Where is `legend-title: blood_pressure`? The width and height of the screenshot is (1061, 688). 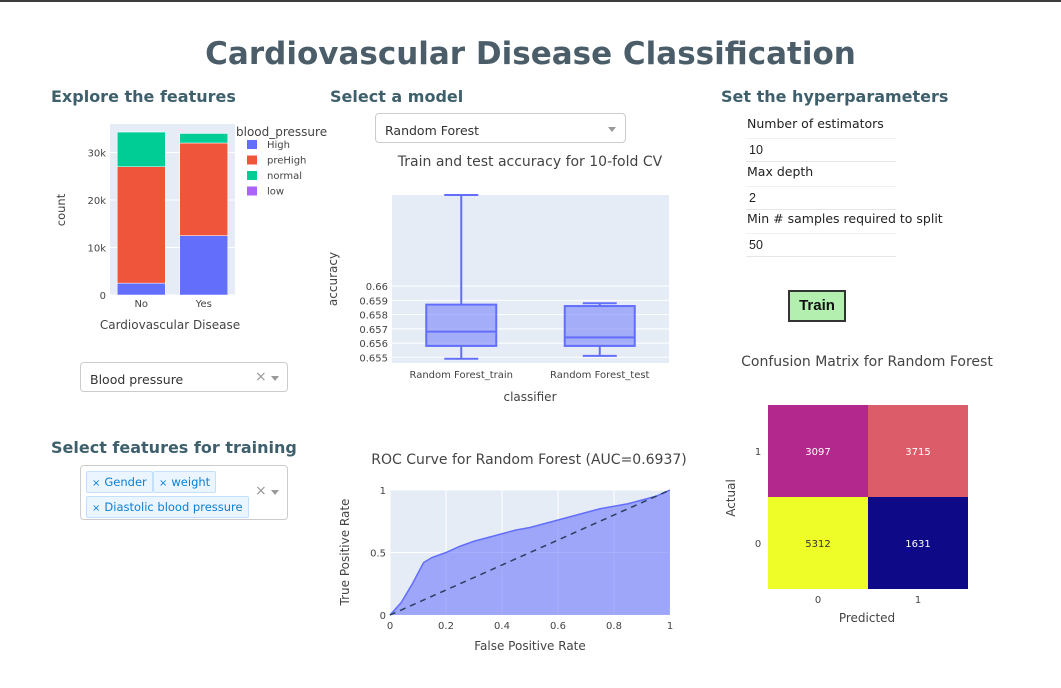
legend-title: blood_pressure is located at coordinates (281, 132).